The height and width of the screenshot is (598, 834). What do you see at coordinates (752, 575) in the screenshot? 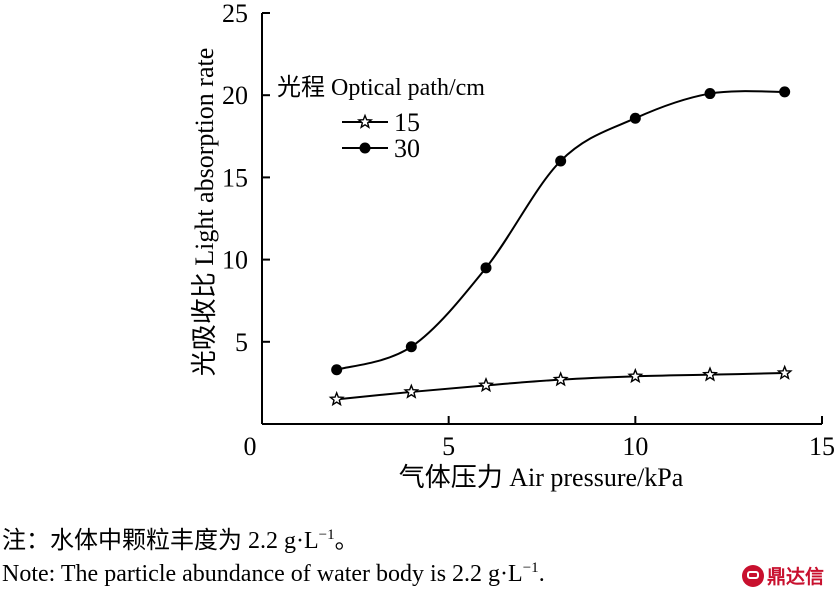
I see `watermark-logo-icon` at bounding box center [752, 575].